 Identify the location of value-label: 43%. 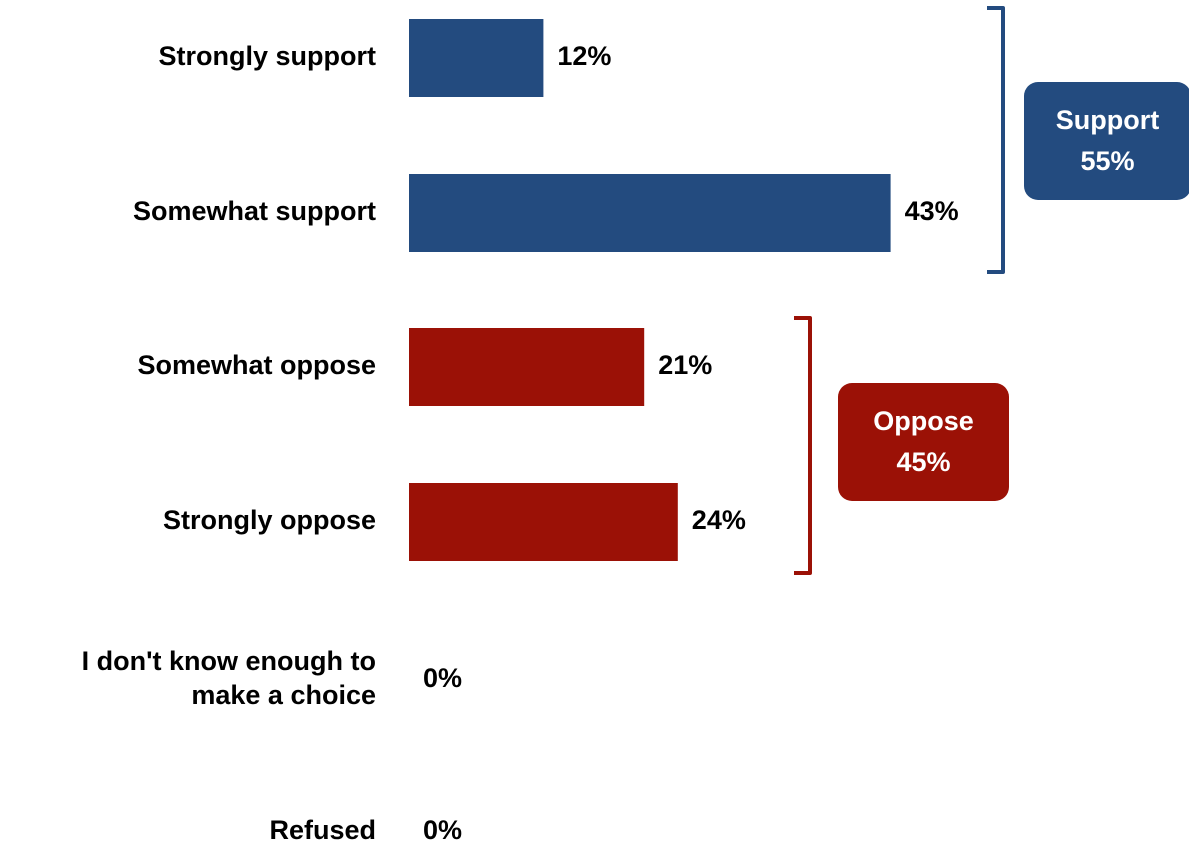
(932, 211).